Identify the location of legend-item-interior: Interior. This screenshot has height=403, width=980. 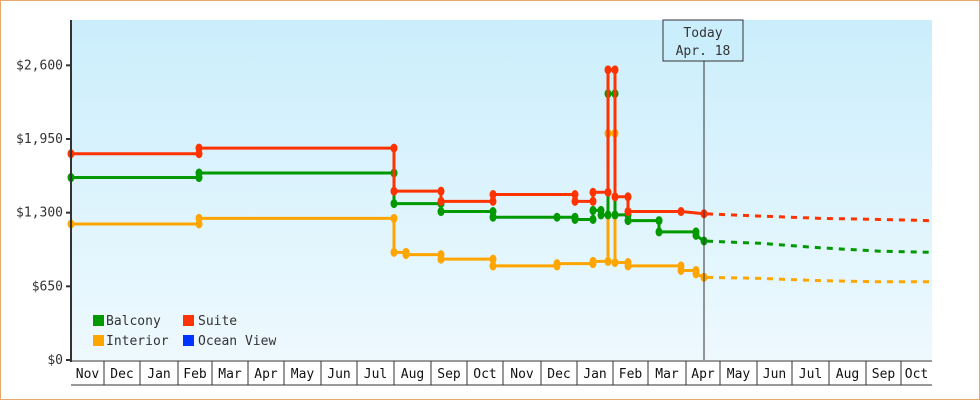
(131, 341).